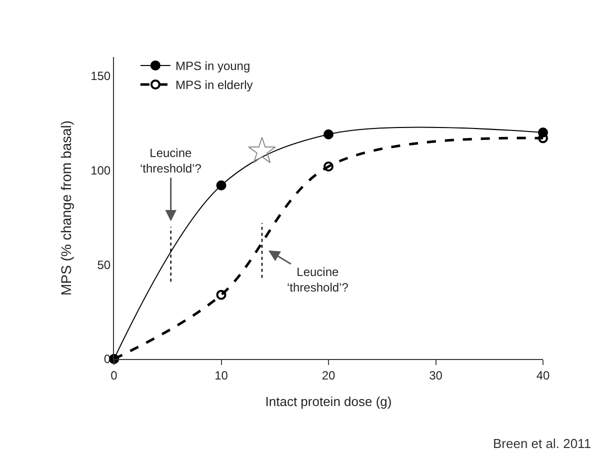 The width and height of the screenshot is (595, 449). Describe the element at coordinates (66, 208) in the screenshot. I see `y-axis-title: MPS (% change from basal)` at that location.